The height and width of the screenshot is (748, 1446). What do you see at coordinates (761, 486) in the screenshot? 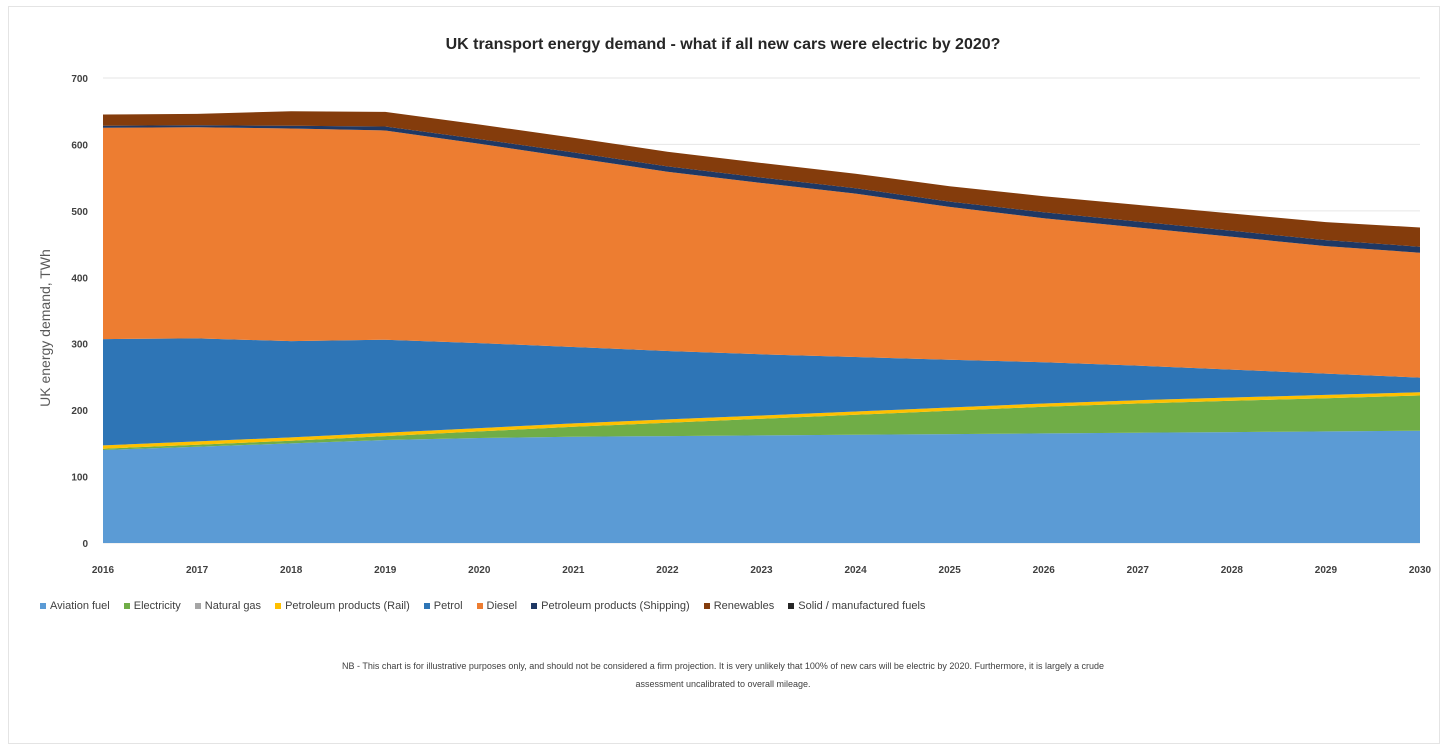
I see `area-aviation-fuel` at bounding box center [761, 486].